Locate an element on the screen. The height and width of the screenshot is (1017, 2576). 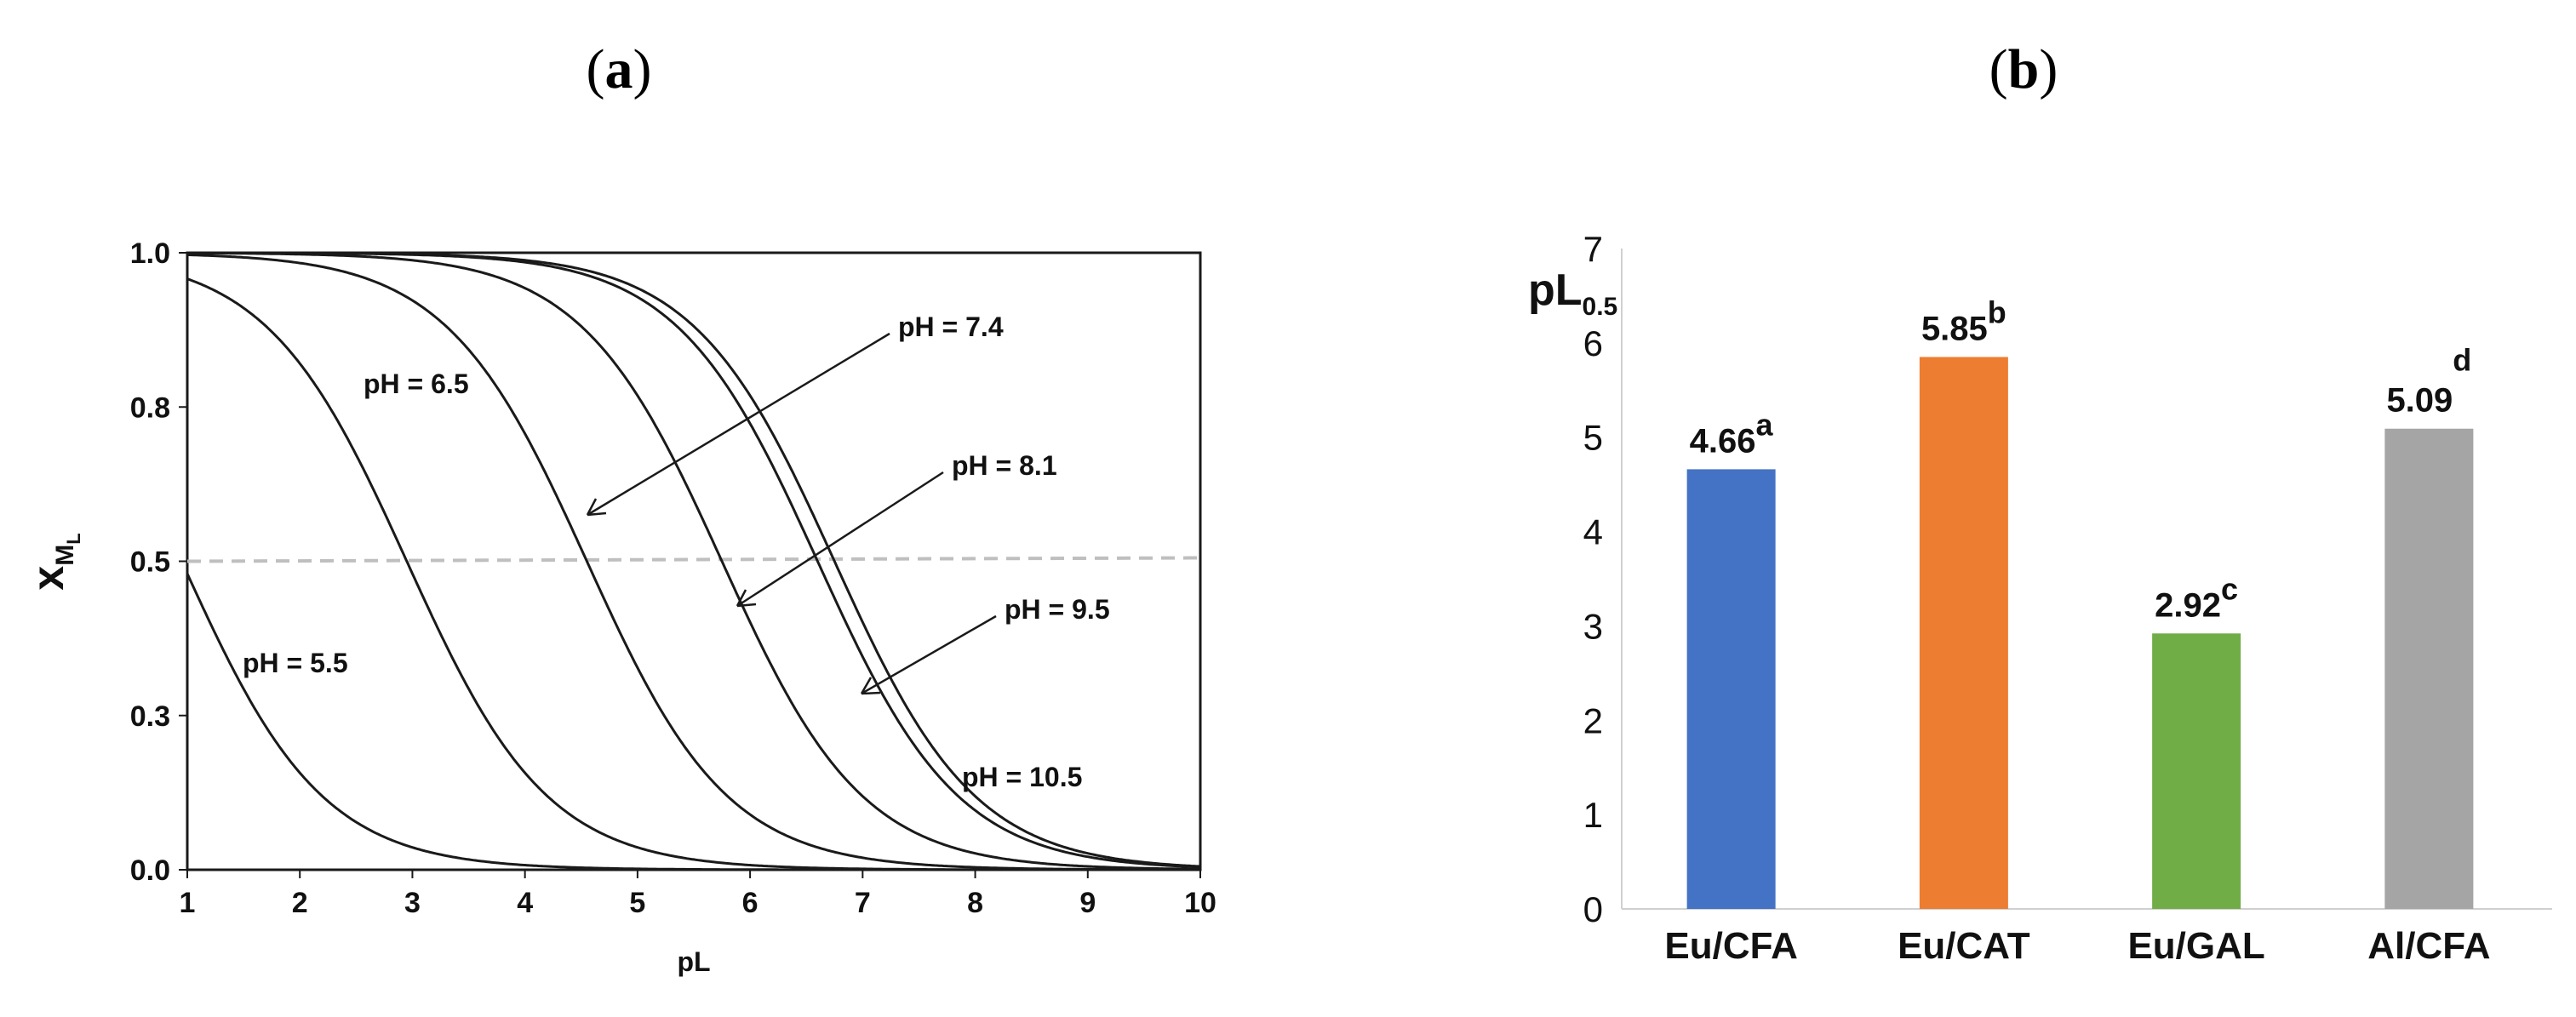
y-tick-label-b: 0 is located at coordinates (1593, 909).